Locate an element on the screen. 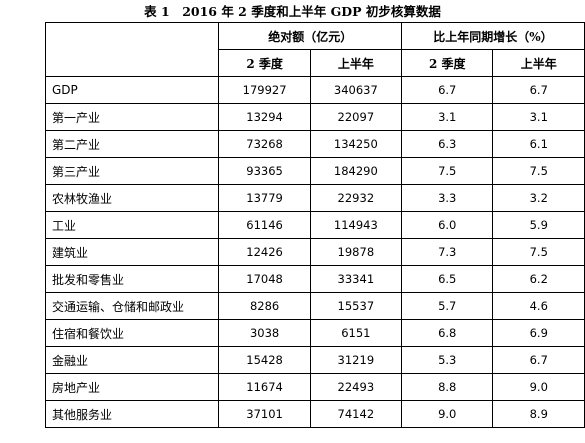  row-label: 第二产业 is located at coordinates (132, 144).